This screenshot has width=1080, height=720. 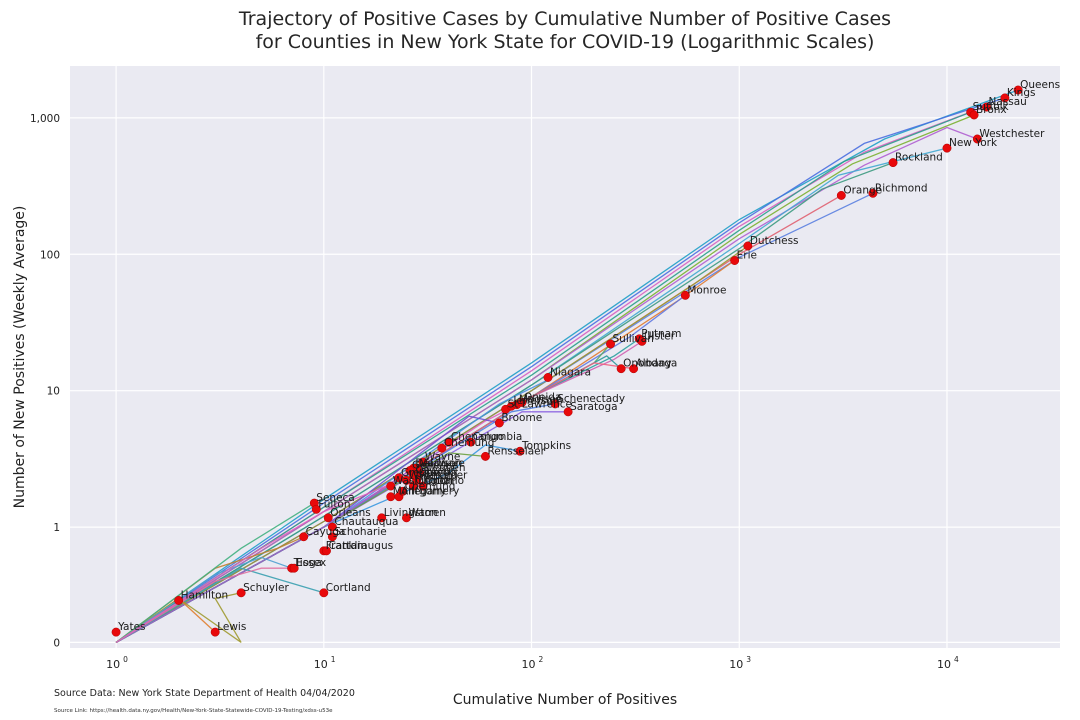 What do you see at coordinates (565, 700) in the screenshot?
I see `x-axis-label: Cumulative Number of Positives` at bounding box center [565, 700].